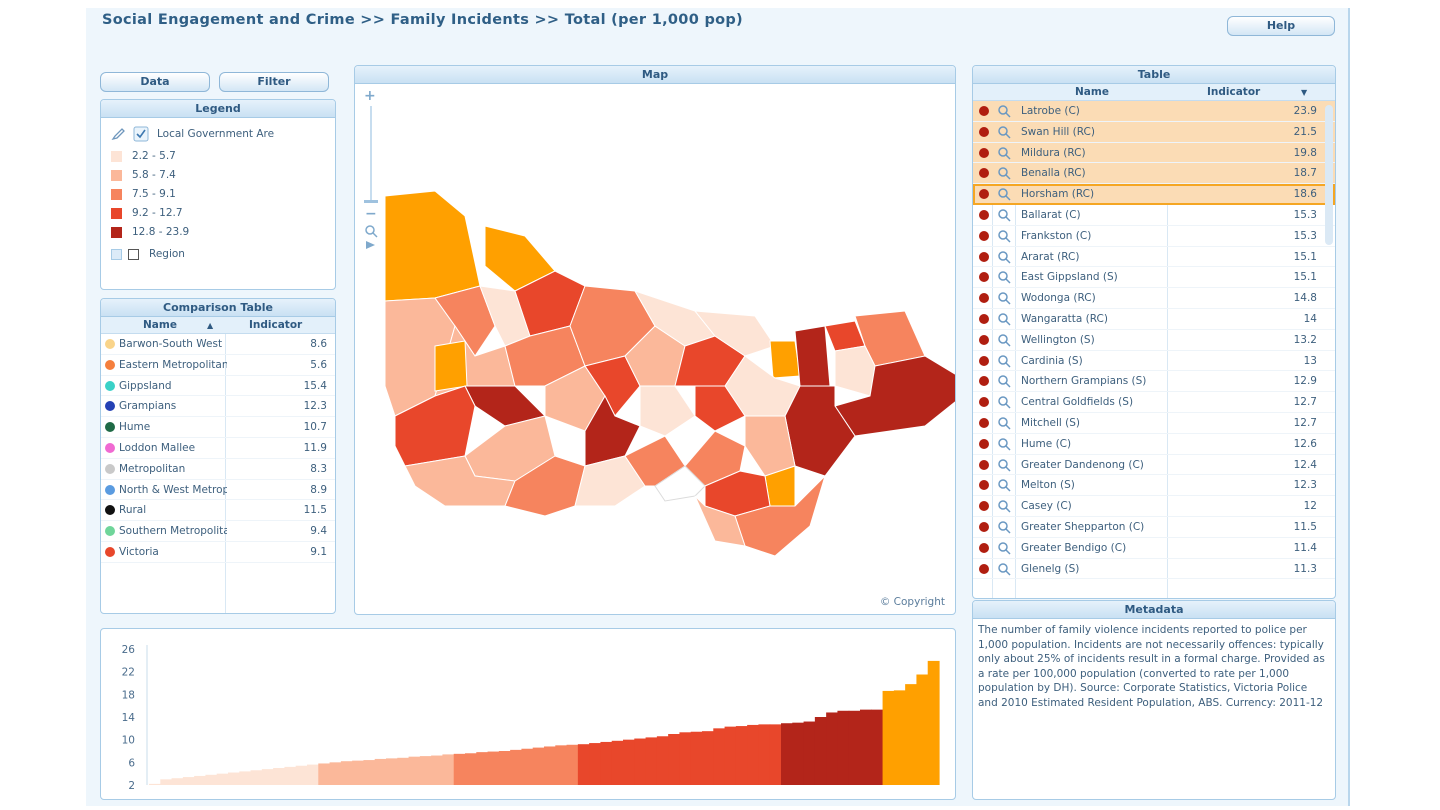 The image size is (1440, 810). Describe the element at coordinates (1154, 361) in the screenshot. I see `table-row: Cardinia (S) 13` at that location.